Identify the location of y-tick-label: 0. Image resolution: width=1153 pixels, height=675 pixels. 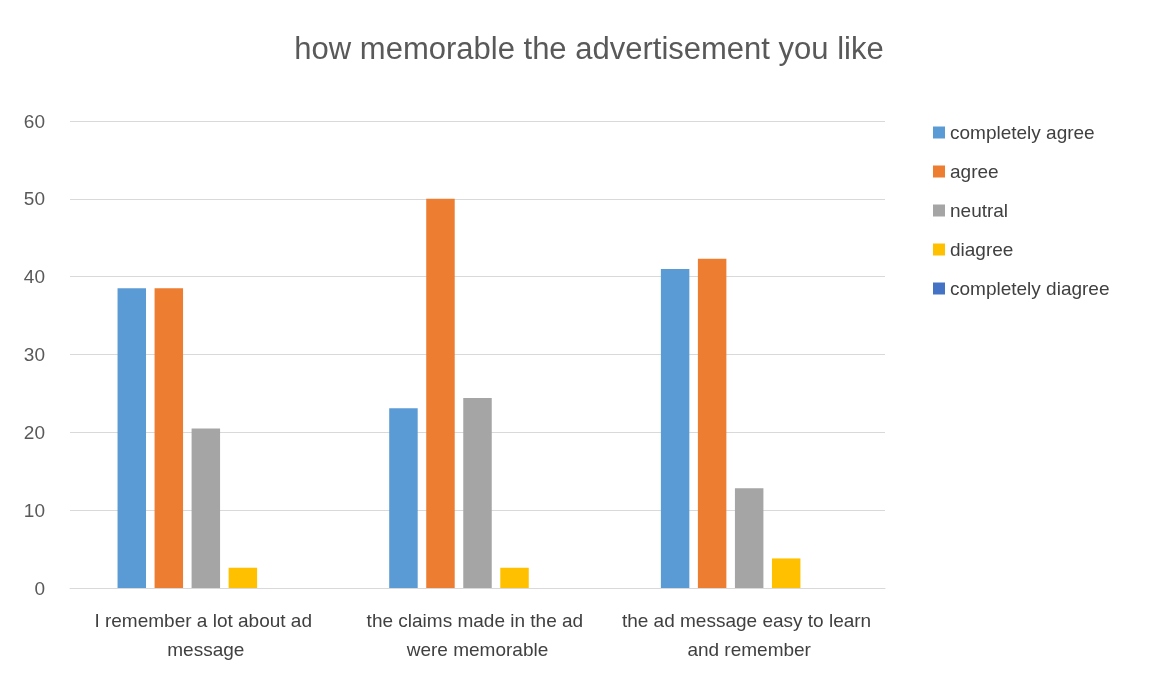
(39, 588).